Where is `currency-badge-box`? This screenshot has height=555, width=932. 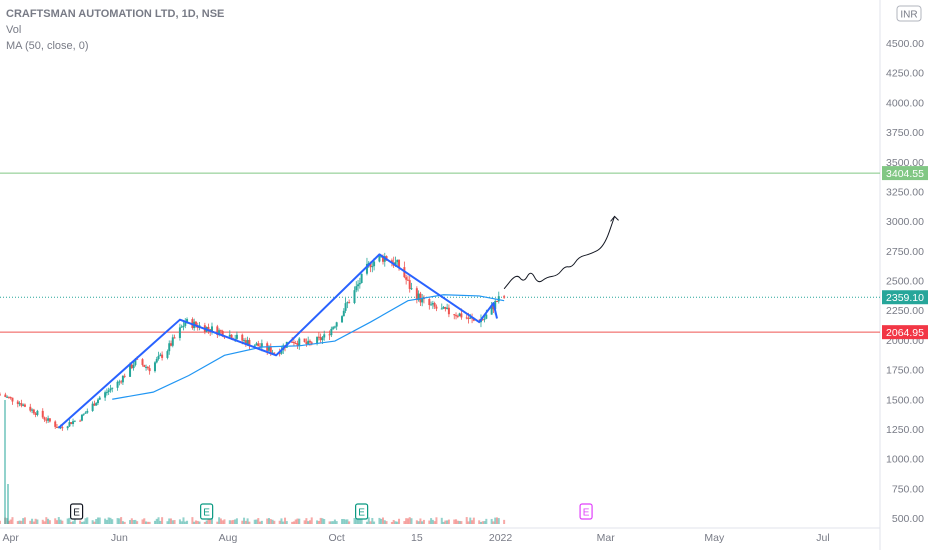 currency-badge-box is located at coordinates (909, 13).